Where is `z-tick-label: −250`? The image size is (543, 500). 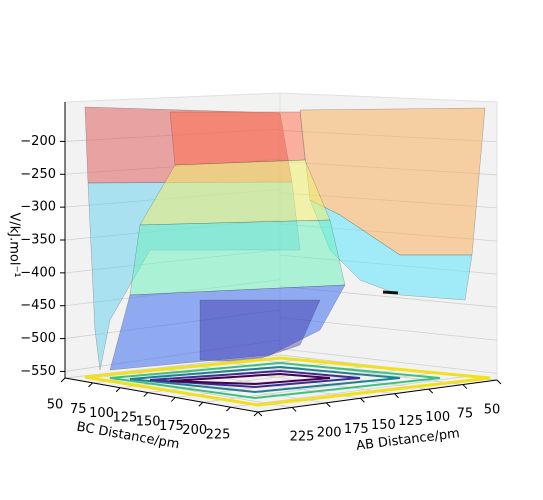 z-tick-label: −250 is located at coordinates (38, 174).